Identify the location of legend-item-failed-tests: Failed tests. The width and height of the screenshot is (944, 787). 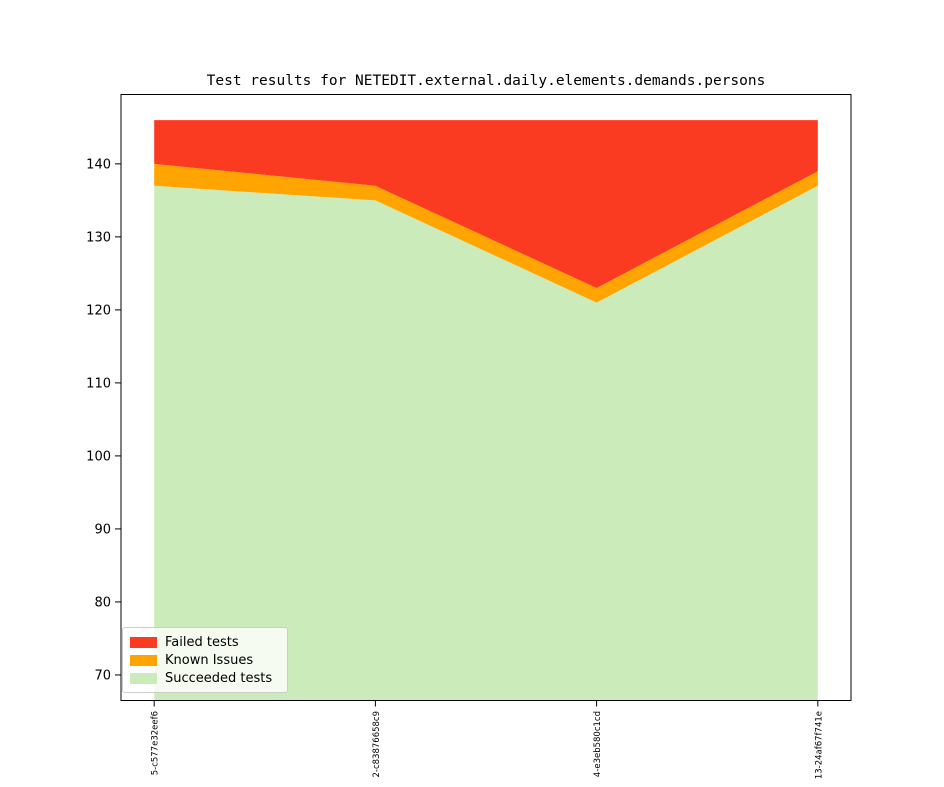
(204, 642).